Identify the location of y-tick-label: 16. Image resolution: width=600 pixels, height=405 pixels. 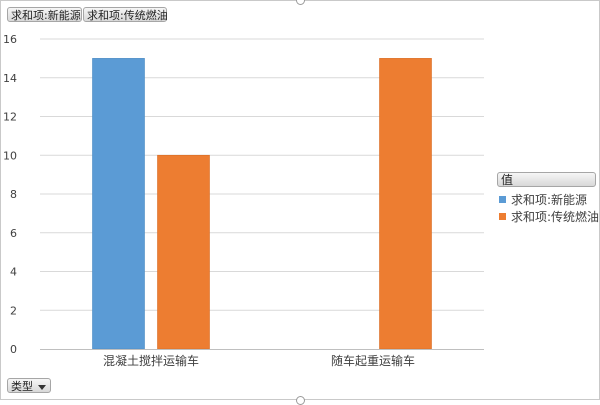
(10, 39).